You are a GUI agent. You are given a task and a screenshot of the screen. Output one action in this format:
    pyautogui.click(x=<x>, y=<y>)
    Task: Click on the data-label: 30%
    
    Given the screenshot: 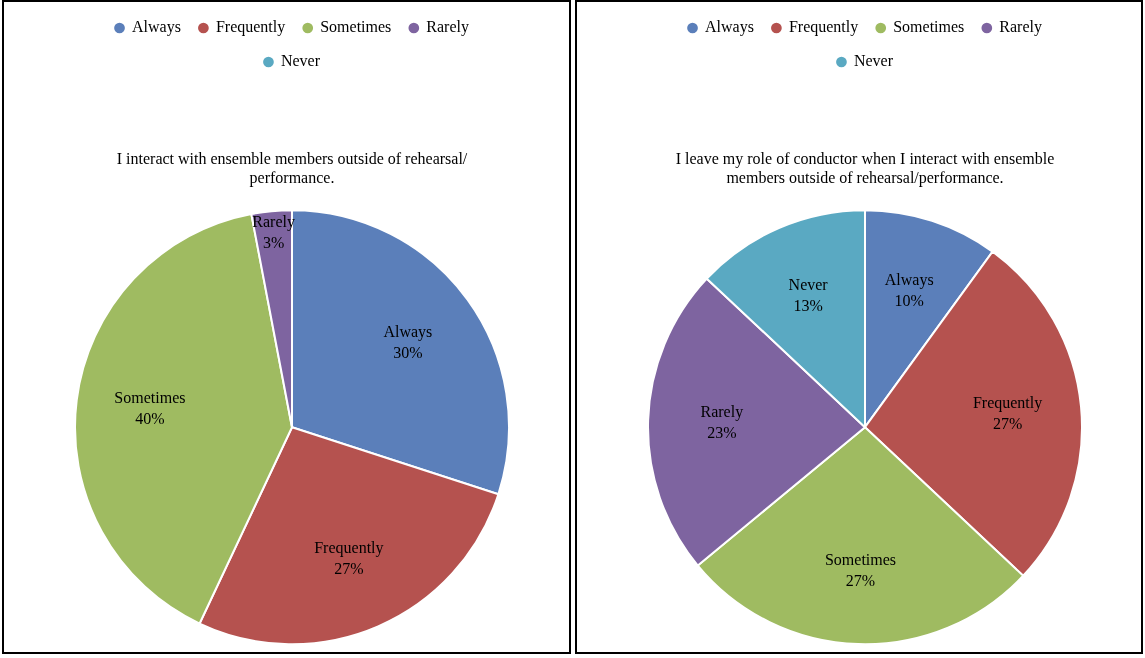 What is the action you would take?
    pyautogui.click(x=408, y=353)
    